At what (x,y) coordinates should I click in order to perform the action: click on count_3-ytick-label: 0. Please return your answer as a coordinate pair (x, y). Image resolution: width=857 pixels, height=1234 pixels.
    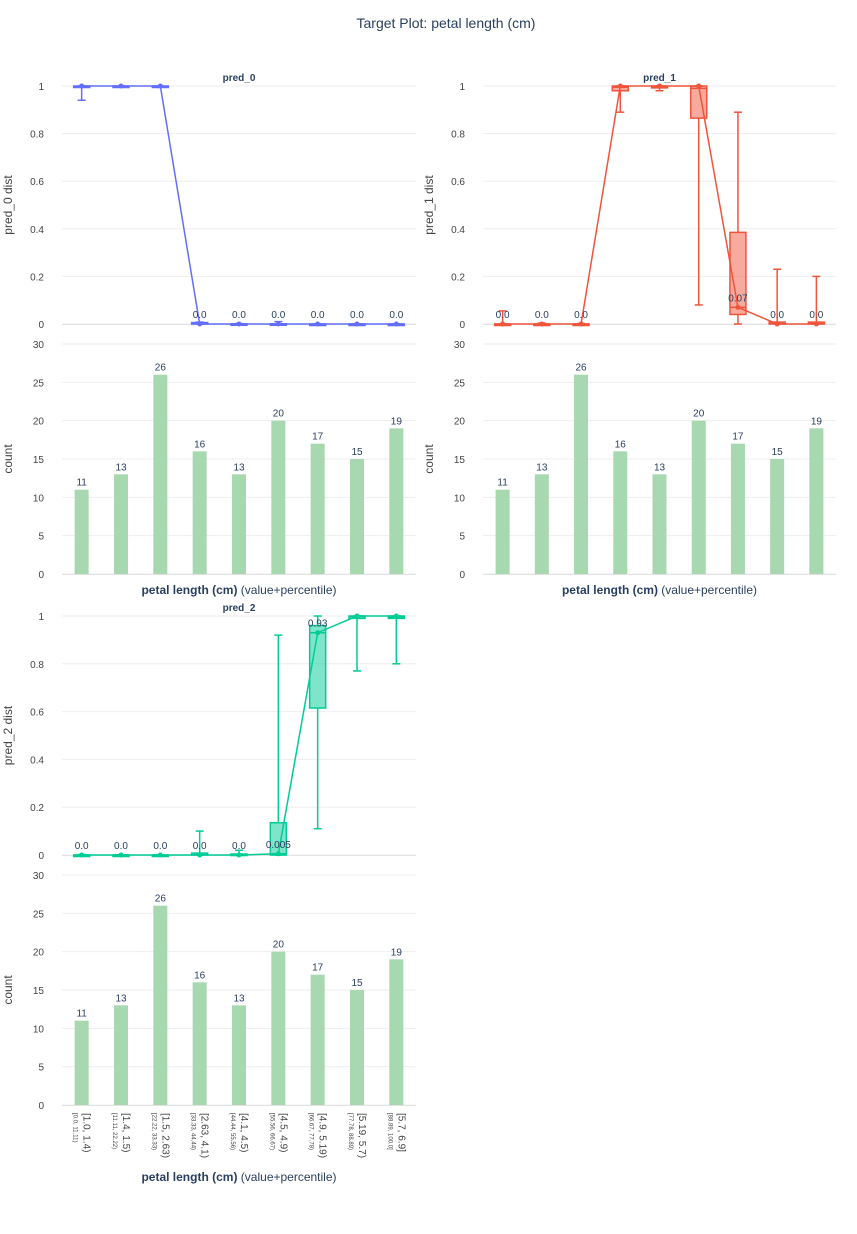
    Looking at the image, I should click on (41, 1106).